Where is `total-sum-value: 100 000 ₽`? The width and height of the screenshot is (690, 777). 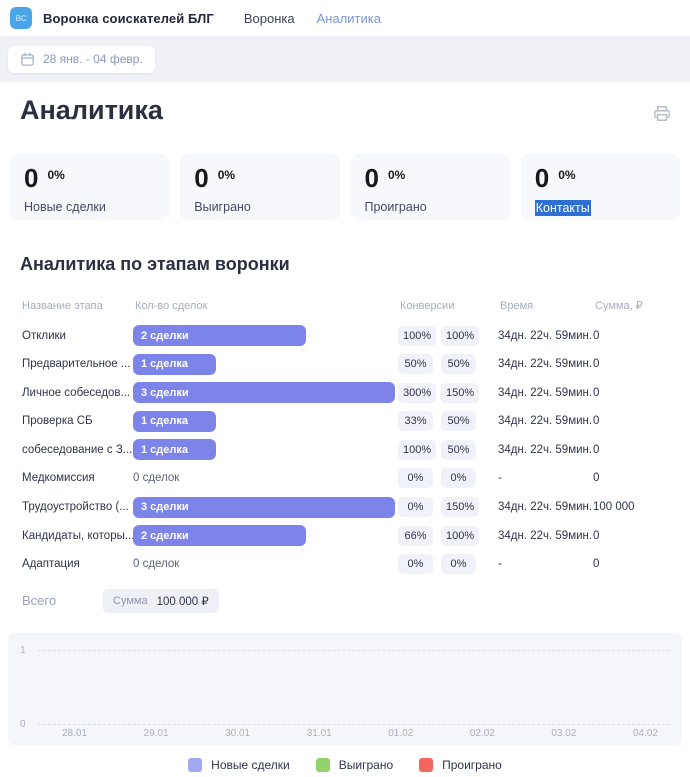 total-sum-value: 100 000 ₽ is located at coordinates (182, 601).